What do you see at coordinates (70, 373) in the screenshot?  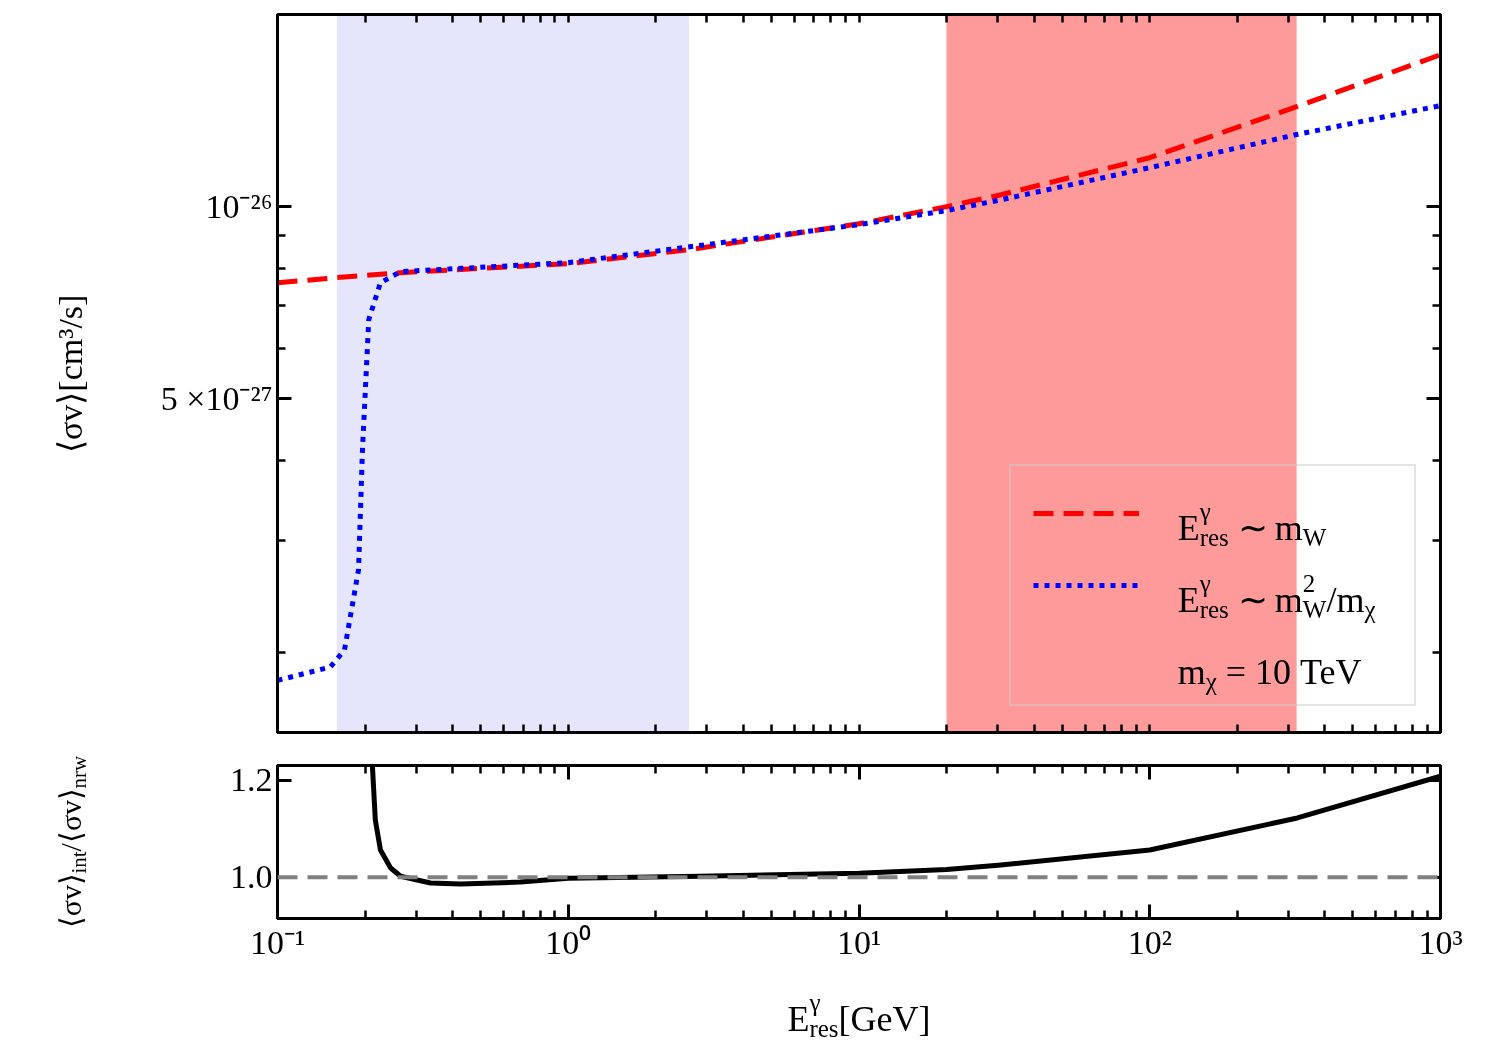 I see `y-axis-title: ⟨σv⟩[cm³/s]` at bounding box center [70, 373].